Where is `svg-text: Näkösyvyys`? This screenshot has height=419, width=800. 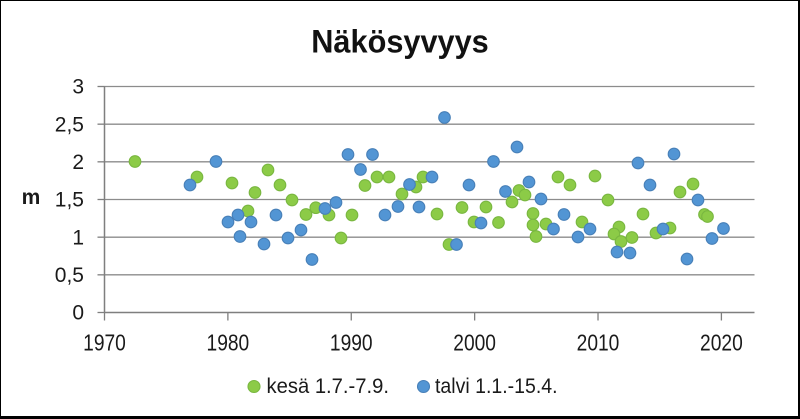
svg-text: Näkösyvyys is located at coordinates (400, 42).